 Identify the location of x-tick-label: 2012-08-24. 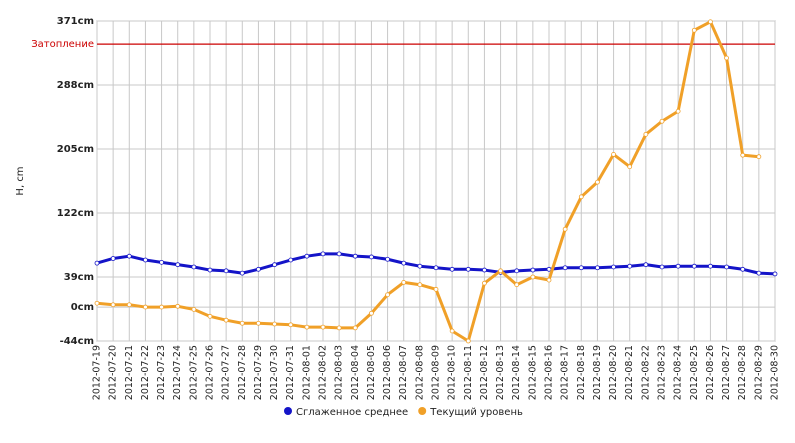
(678, 372).